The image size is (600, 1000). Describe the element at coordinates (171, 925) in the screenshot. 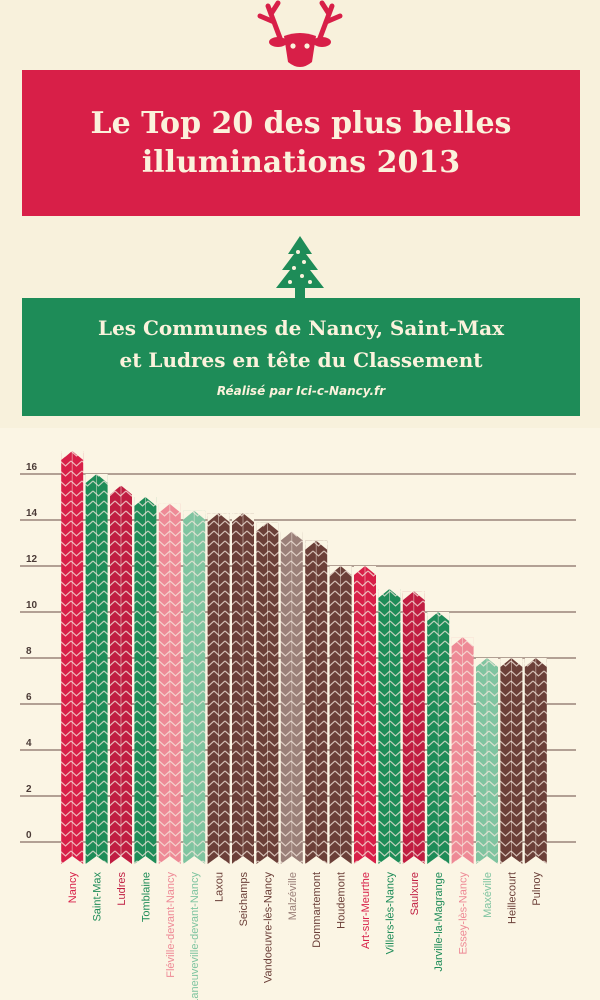

I see `x-category-label: Fléville-devant-Nancy` at that location.